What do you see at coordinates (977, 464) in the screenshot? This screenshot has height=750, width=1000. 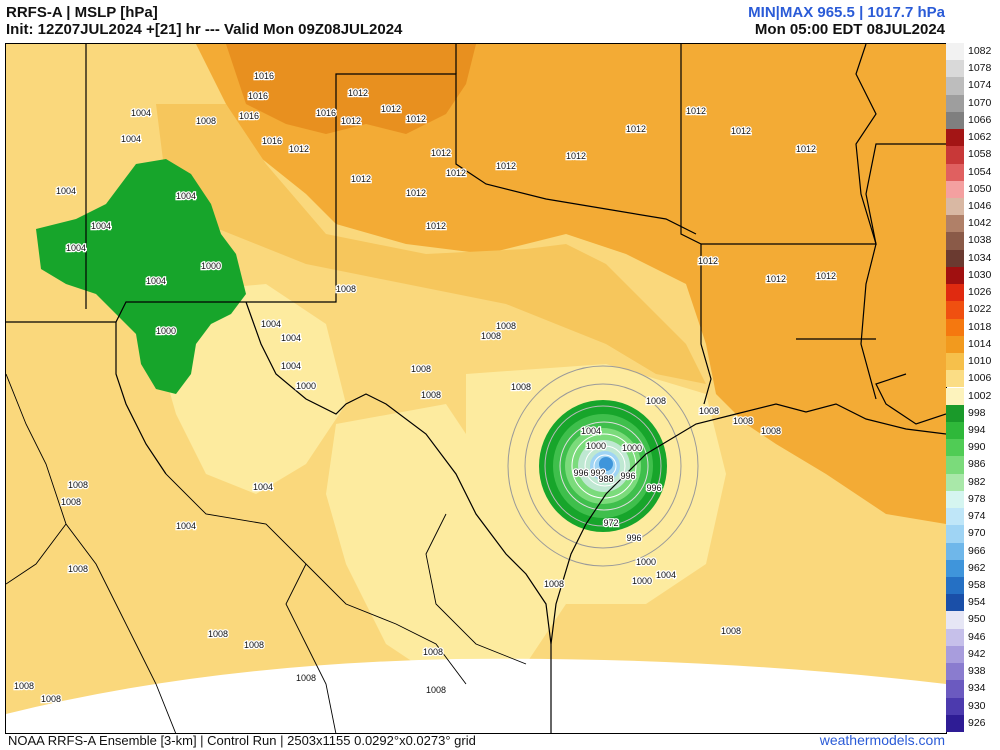 I see `colorbar-label: 986` at bounding box center [977, 464].